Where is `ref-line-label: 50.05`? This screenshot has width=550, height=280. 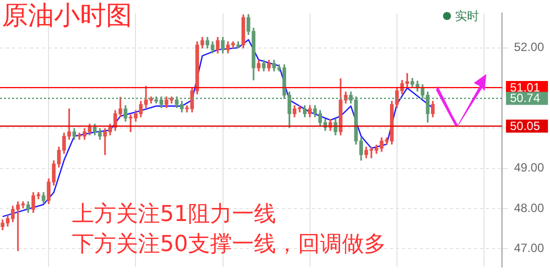 ref-line-label: 50.05 is located at coordinates (525, 125).